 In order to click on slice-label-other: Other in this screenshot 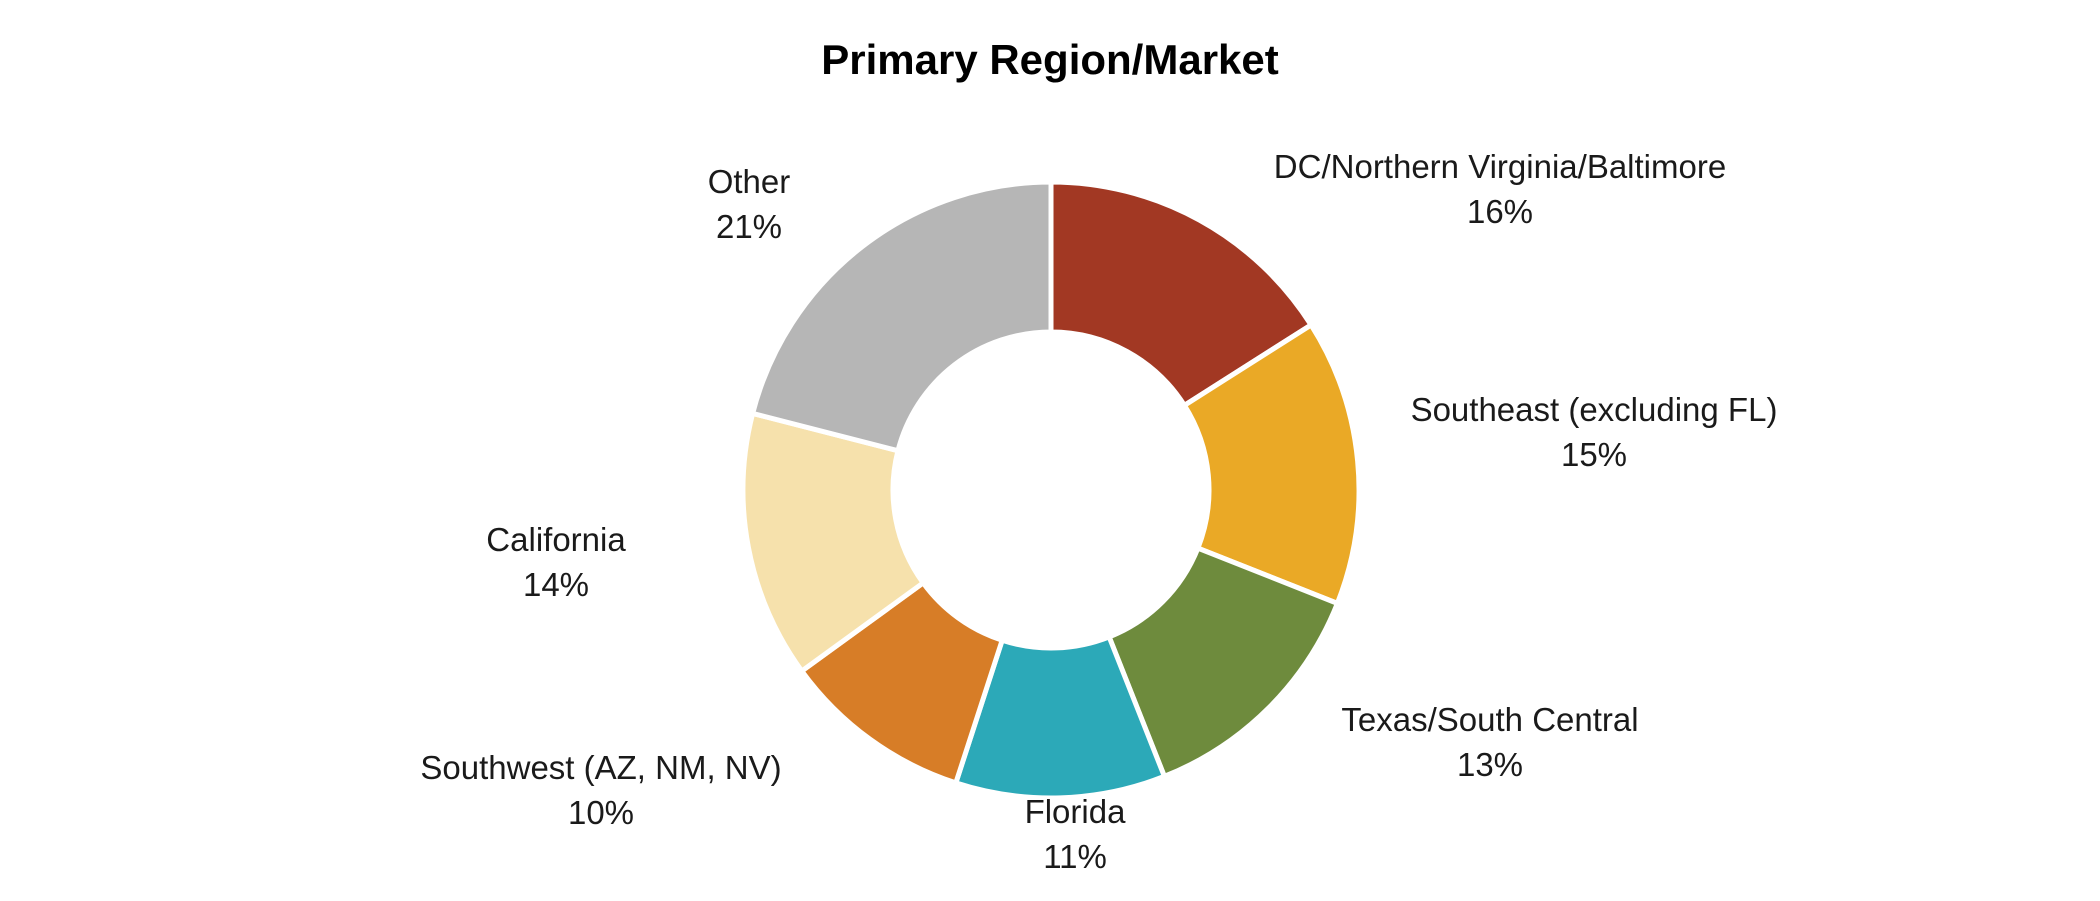, I will do `click(749, 181)`.